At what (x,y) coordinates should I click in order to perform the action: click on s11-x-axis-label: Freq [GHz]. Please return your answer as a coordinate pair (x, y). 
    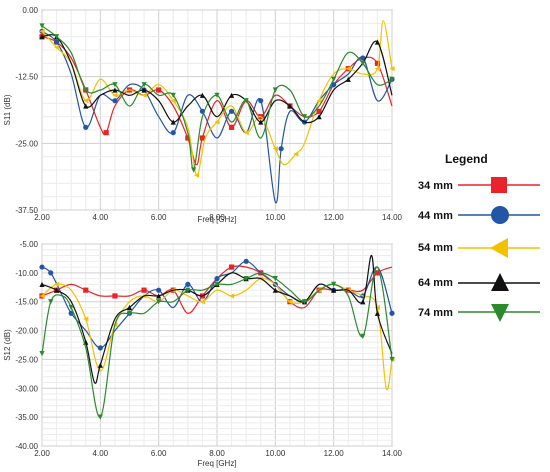
    Looking at the image, I should click on (216, 219).